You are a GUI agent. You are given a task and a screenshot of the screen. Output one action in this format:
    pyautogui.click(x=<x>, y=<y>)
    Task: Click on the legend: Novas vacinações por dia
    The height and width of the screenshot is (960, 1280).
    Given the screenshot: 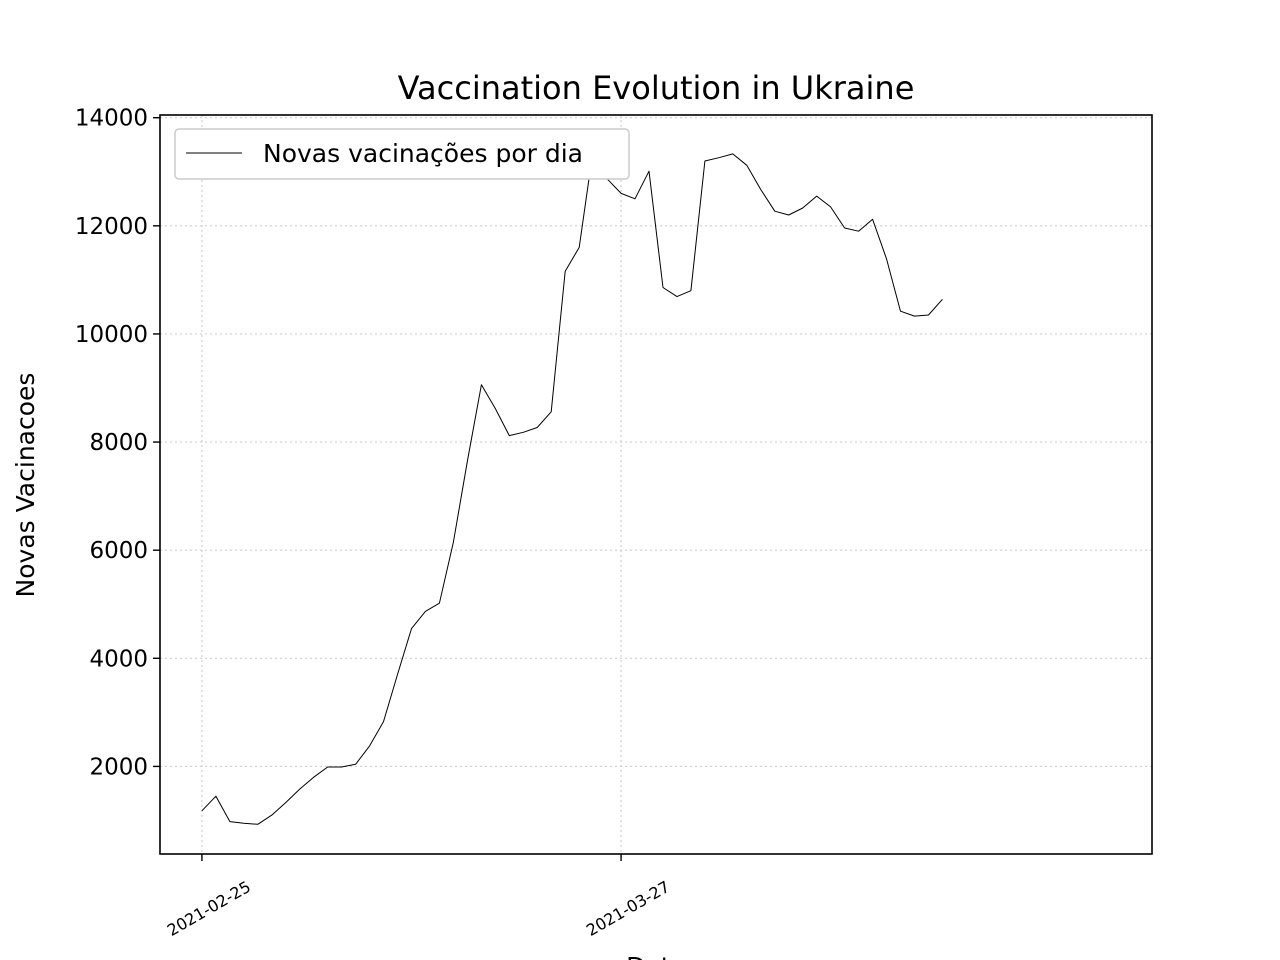 What is the action you would take?
    pyautogui.click(x=402, y=154)
    